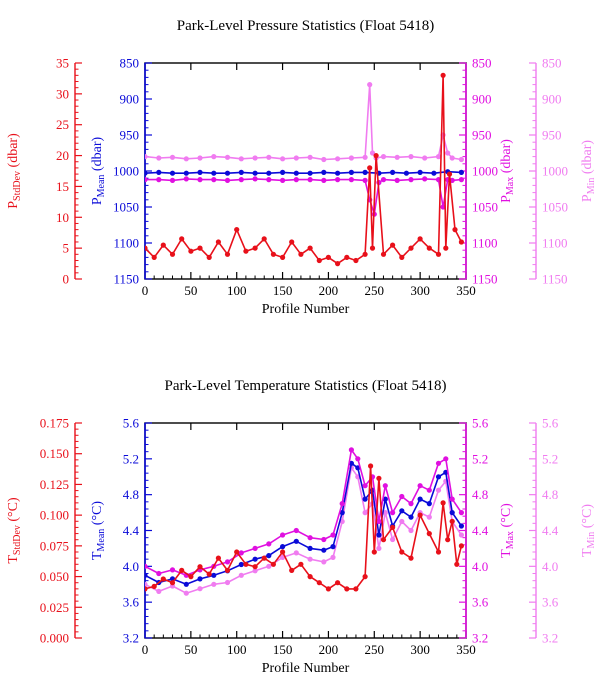  I want to click on x-tick-label: 150, so click(283, 649).